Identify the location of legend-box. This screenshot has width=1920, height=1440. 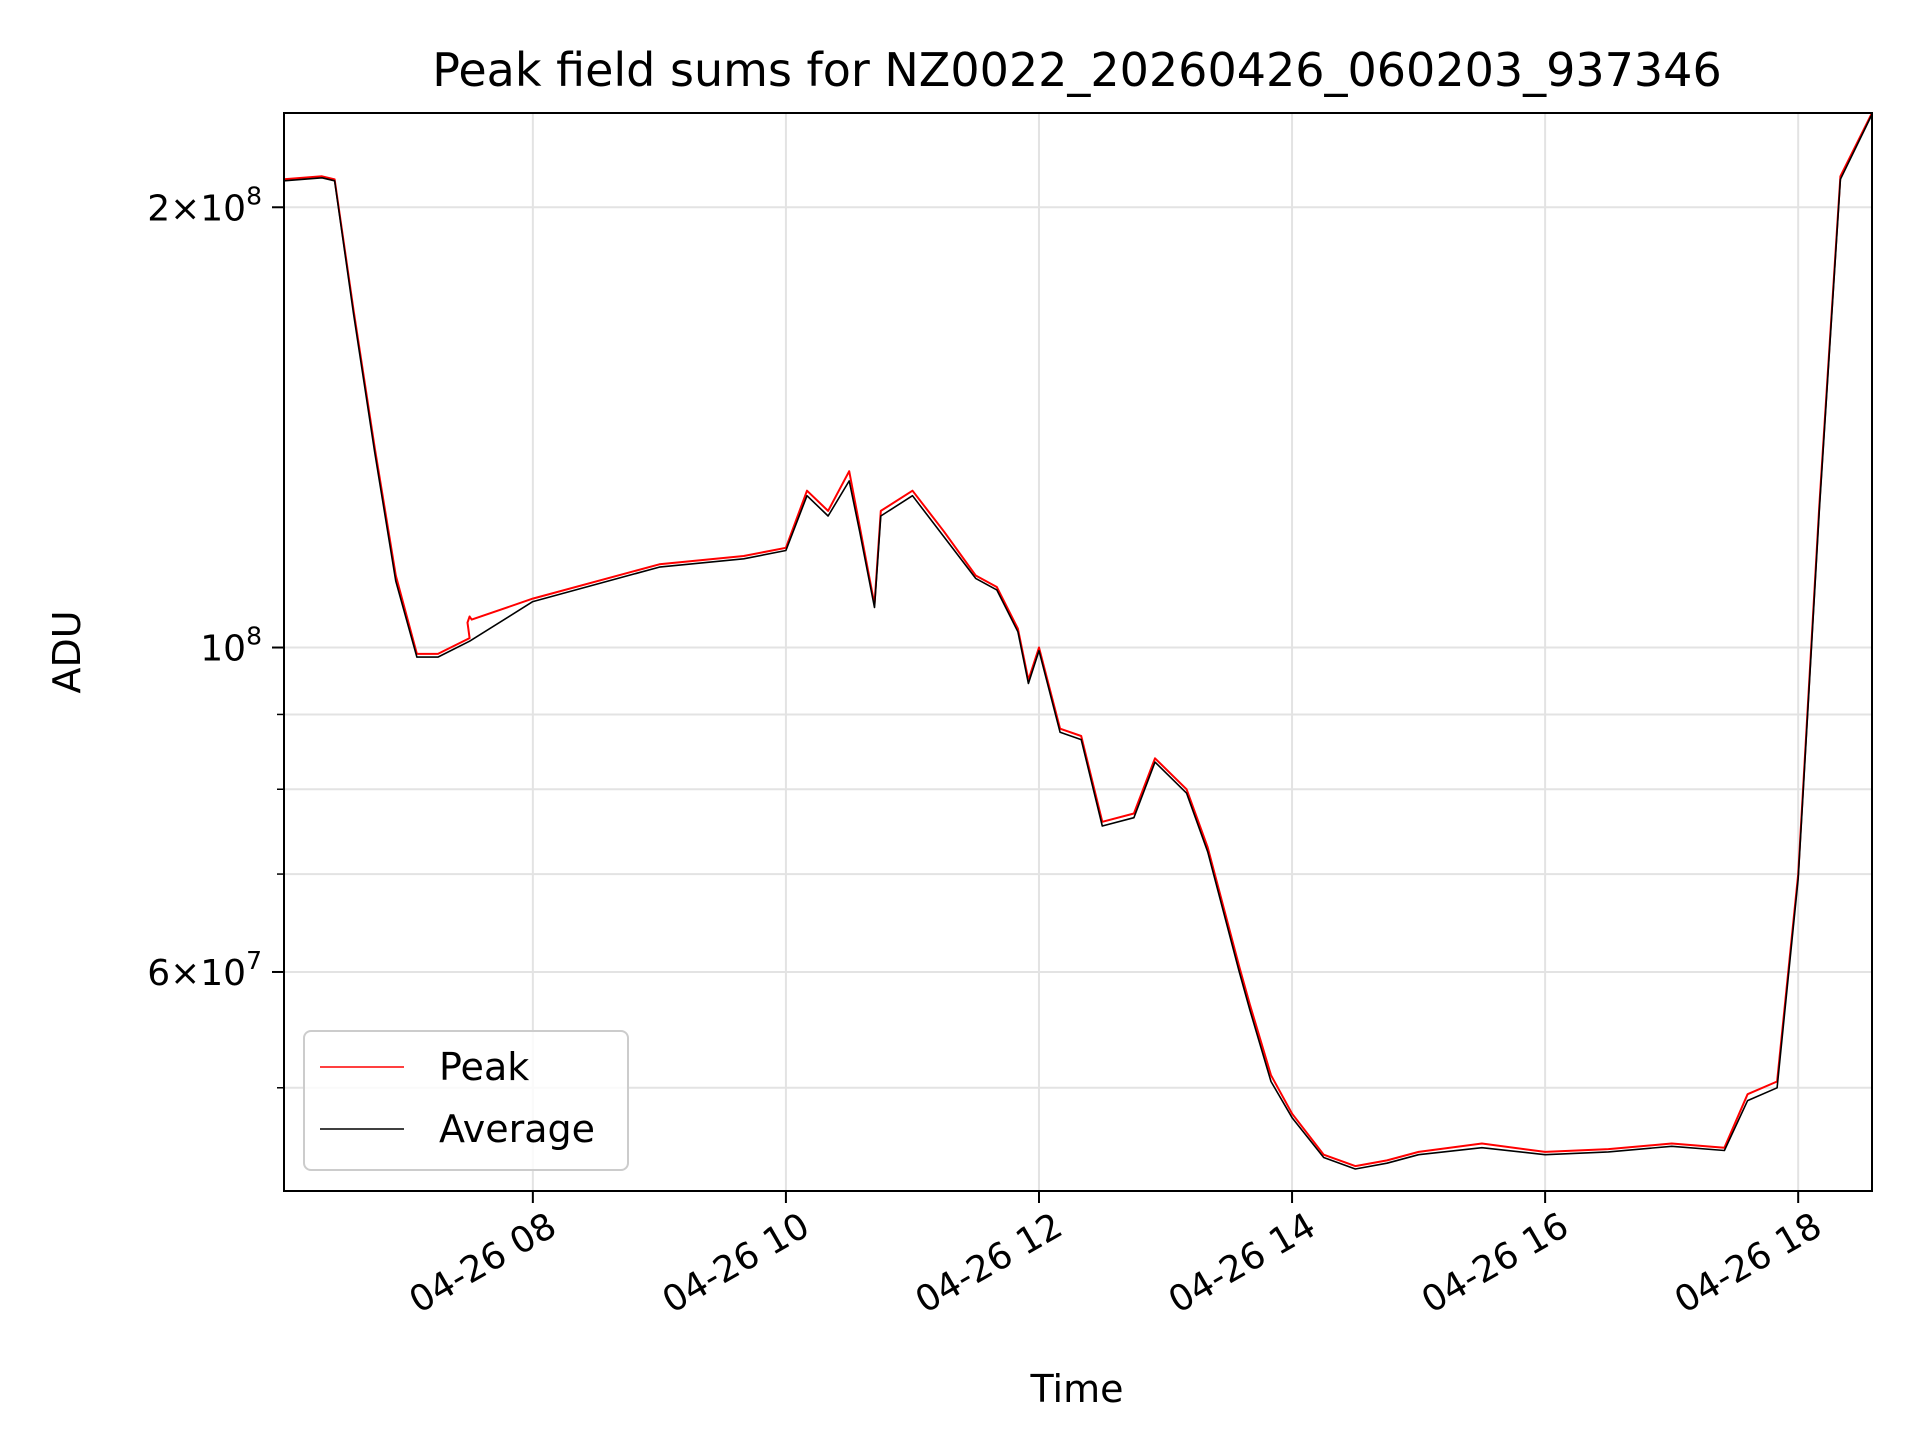
(466, 1100).